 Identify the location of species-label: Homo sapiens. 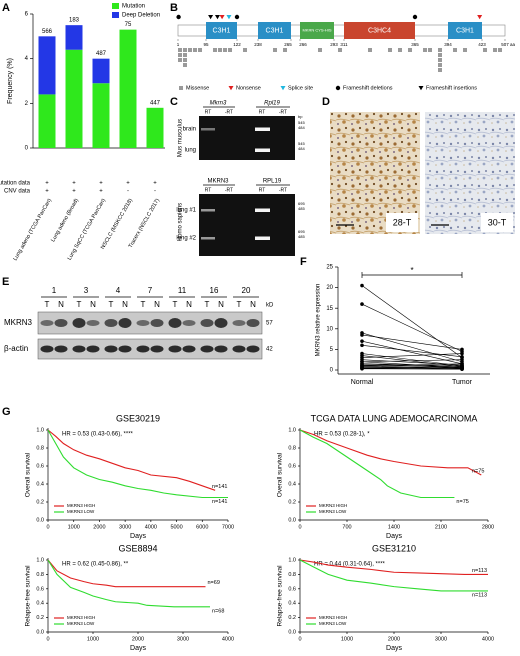
(181, 222).